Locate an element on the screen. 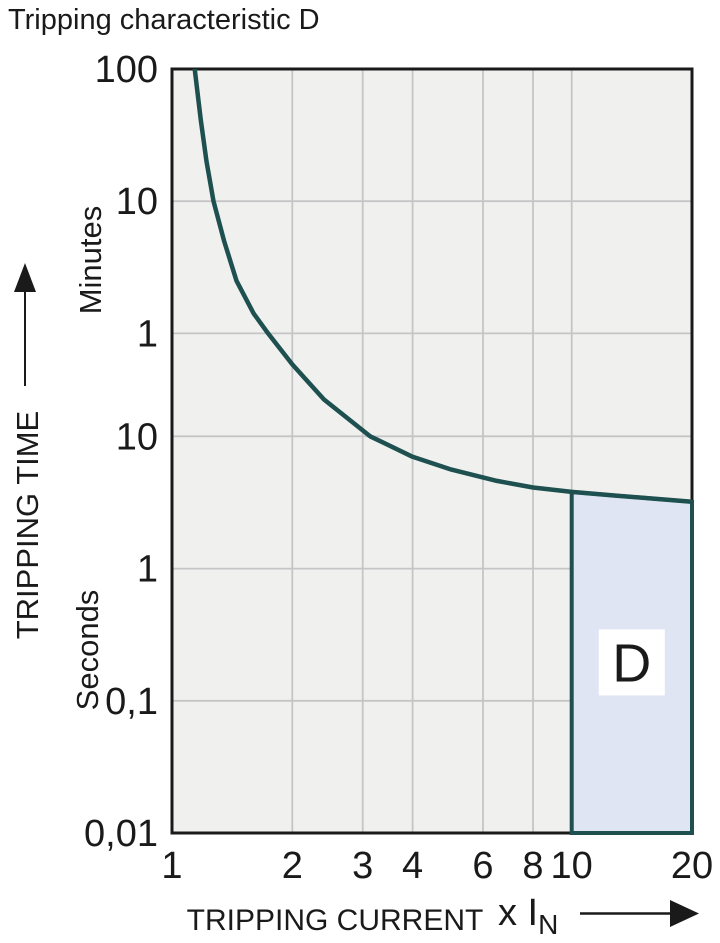 Image resolution: width=720 pixels, height=943 pixels. x-axis-unit-prefix: x I is located at coordinates (518, 913).